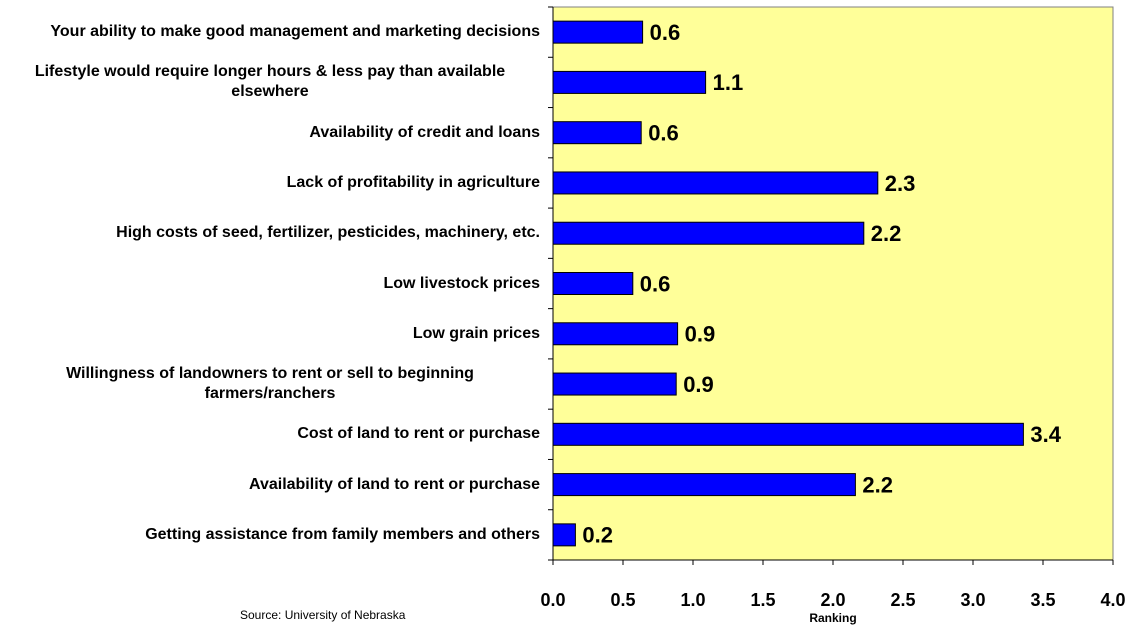 The width and height of the screenshot is (1137, 630). I want to click on category-label-box: Availability of land to rent or purchase, so click(270, 485).